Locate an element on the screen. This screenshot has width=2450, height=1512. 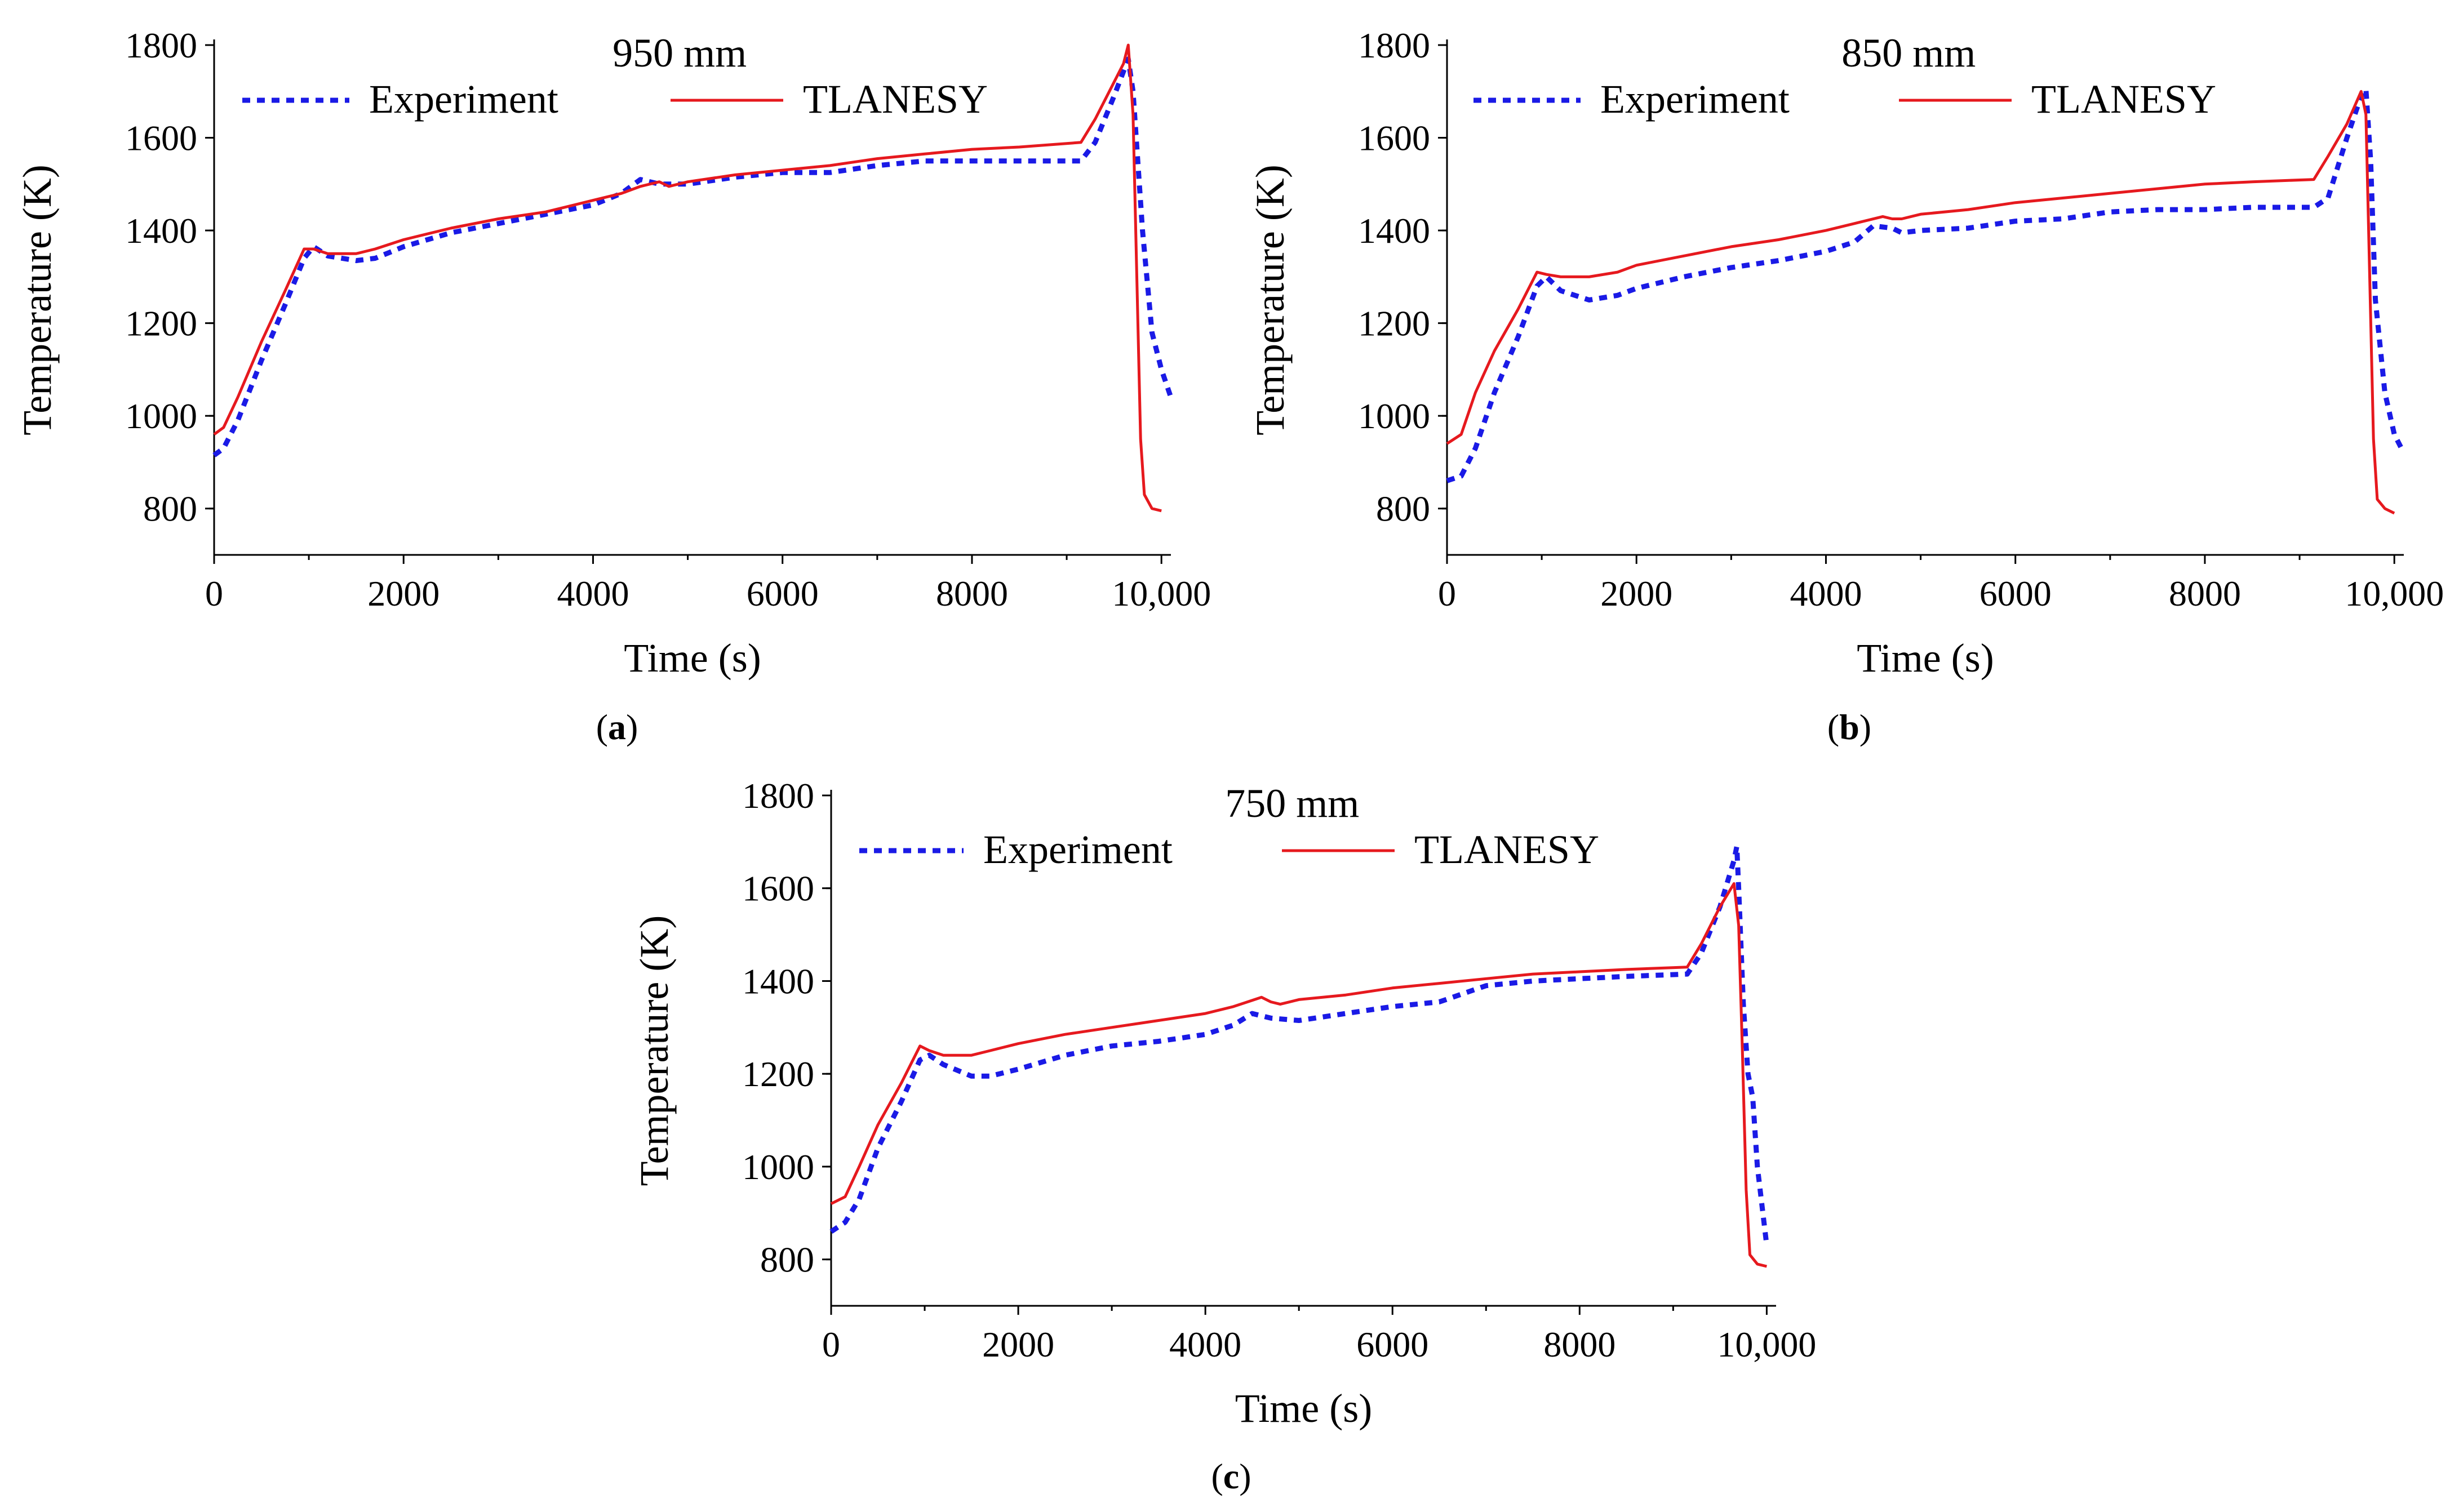
panel-caption: (a) is located at coordinates (617, 727).